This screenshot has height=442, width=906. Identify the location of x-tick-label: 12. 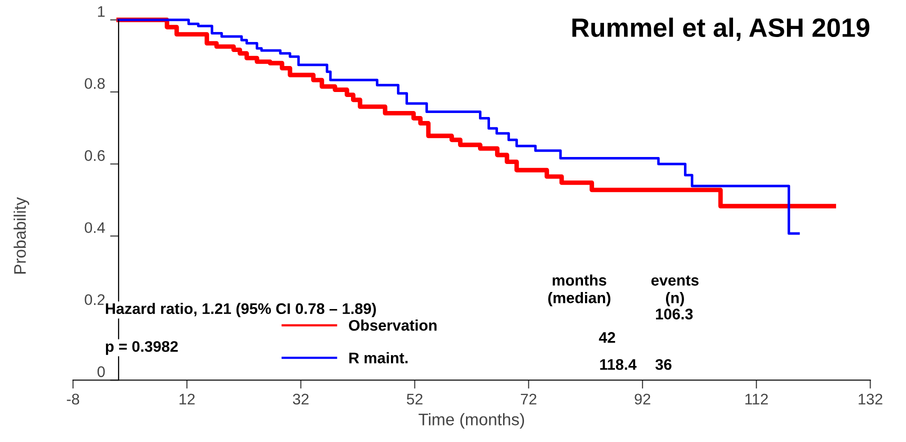
(187, 399).